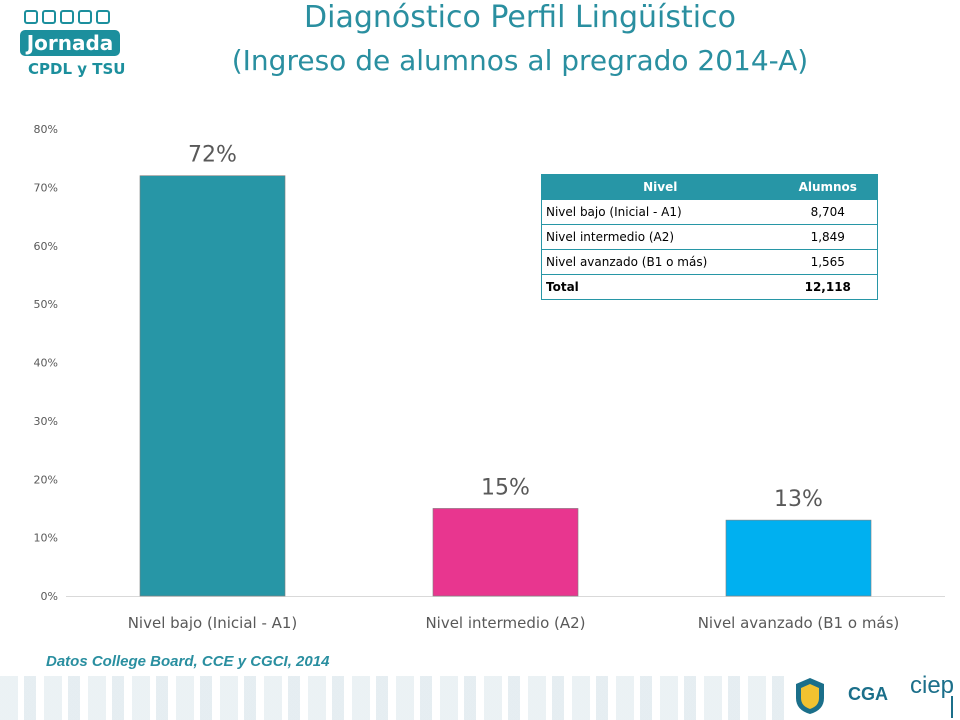  What do you see at coordinates (46, 479) in the screenshot?
I see `y-tick-label: 20%` at bounding box center [46, 479].